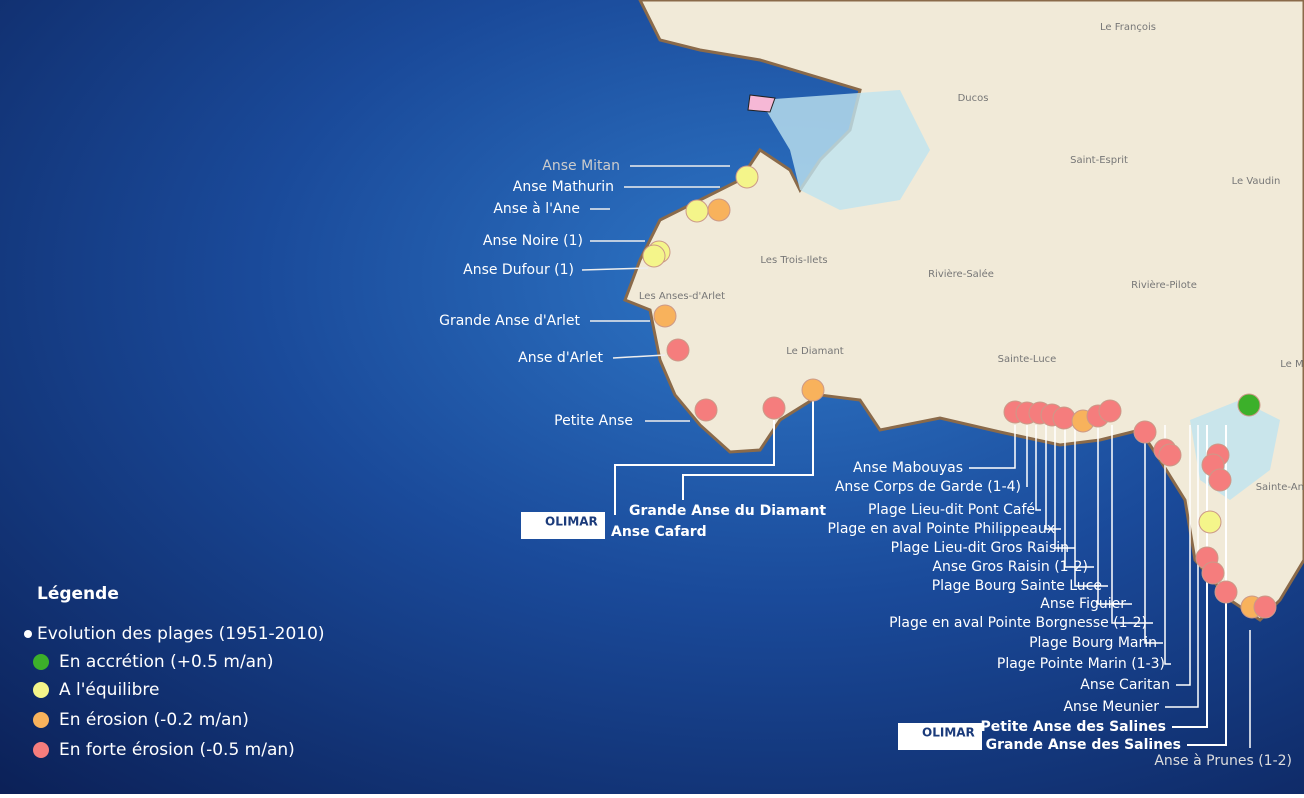 The image size is (1304, 798). I want to click on beach-label: Grande Anse d'Arlet, so click(509, 321).